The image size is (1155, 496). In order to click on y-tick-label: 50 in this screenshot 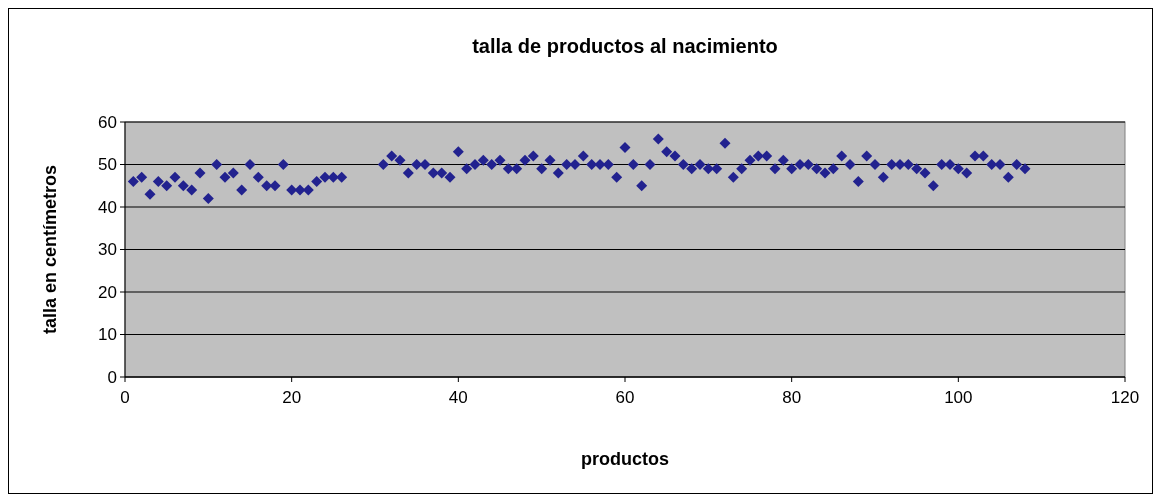, I will do `click(107, 165)`.